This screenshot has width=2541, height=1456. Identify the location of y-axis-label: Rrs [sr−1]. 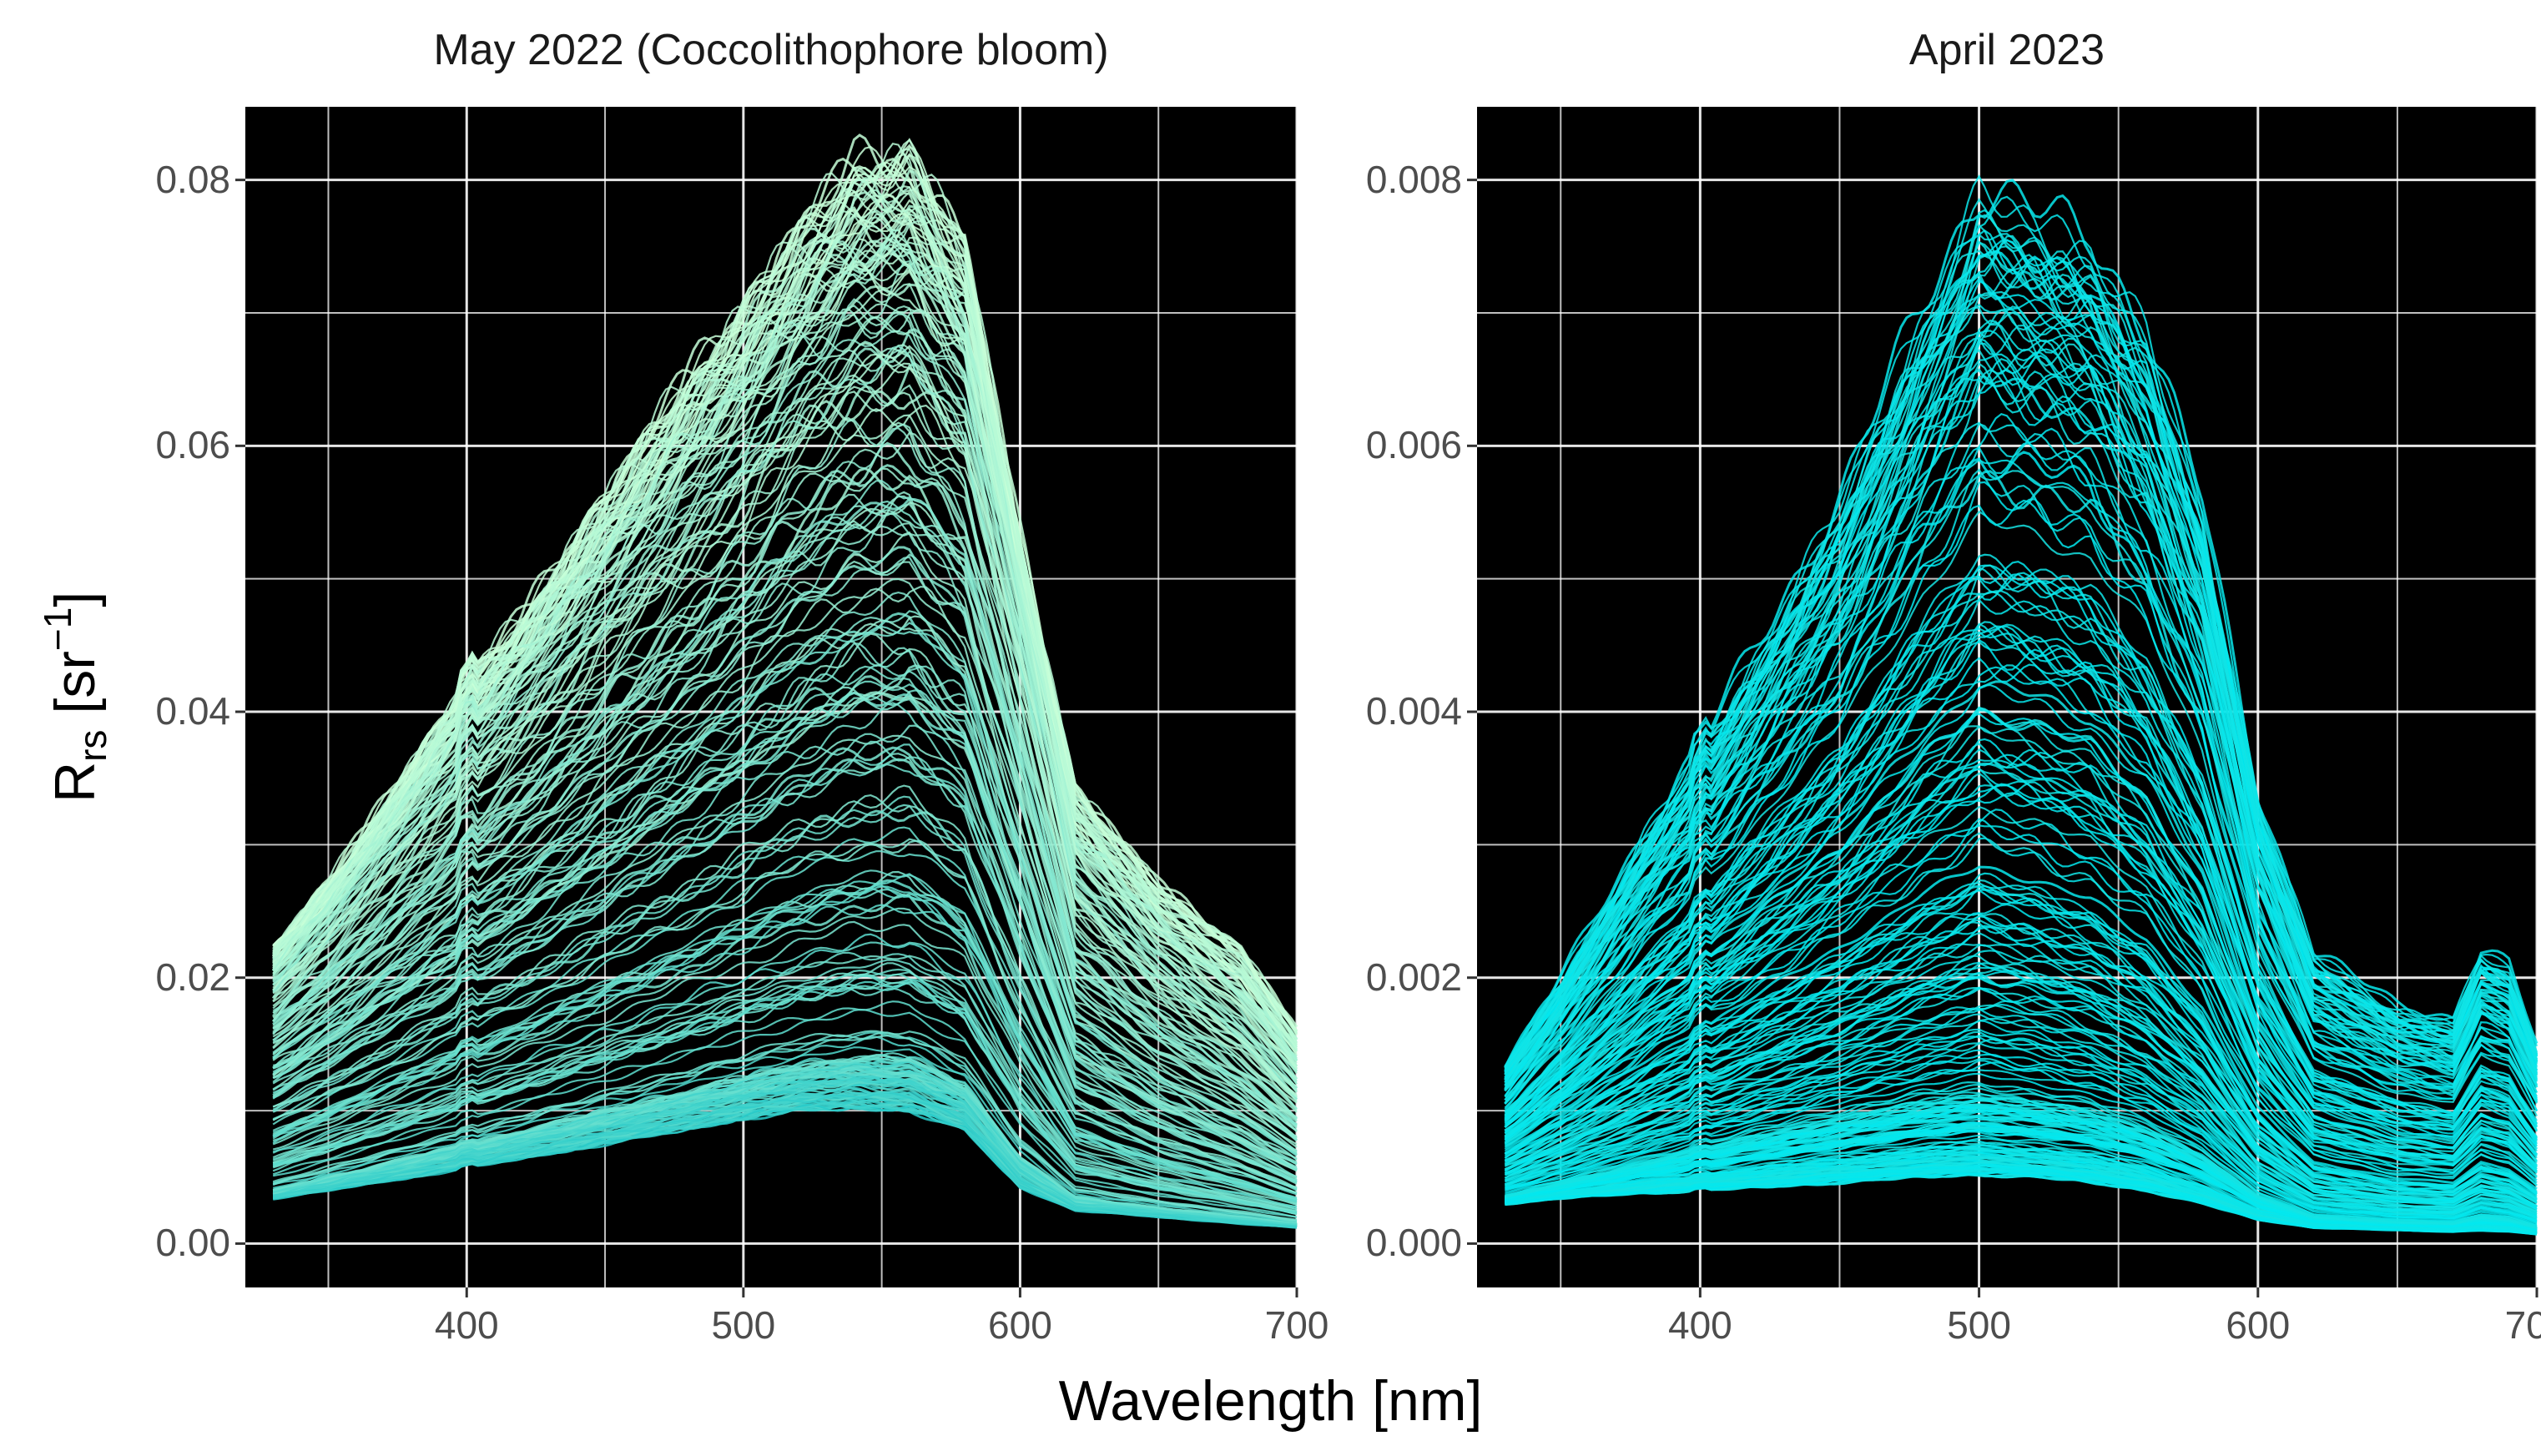
(75, 697).